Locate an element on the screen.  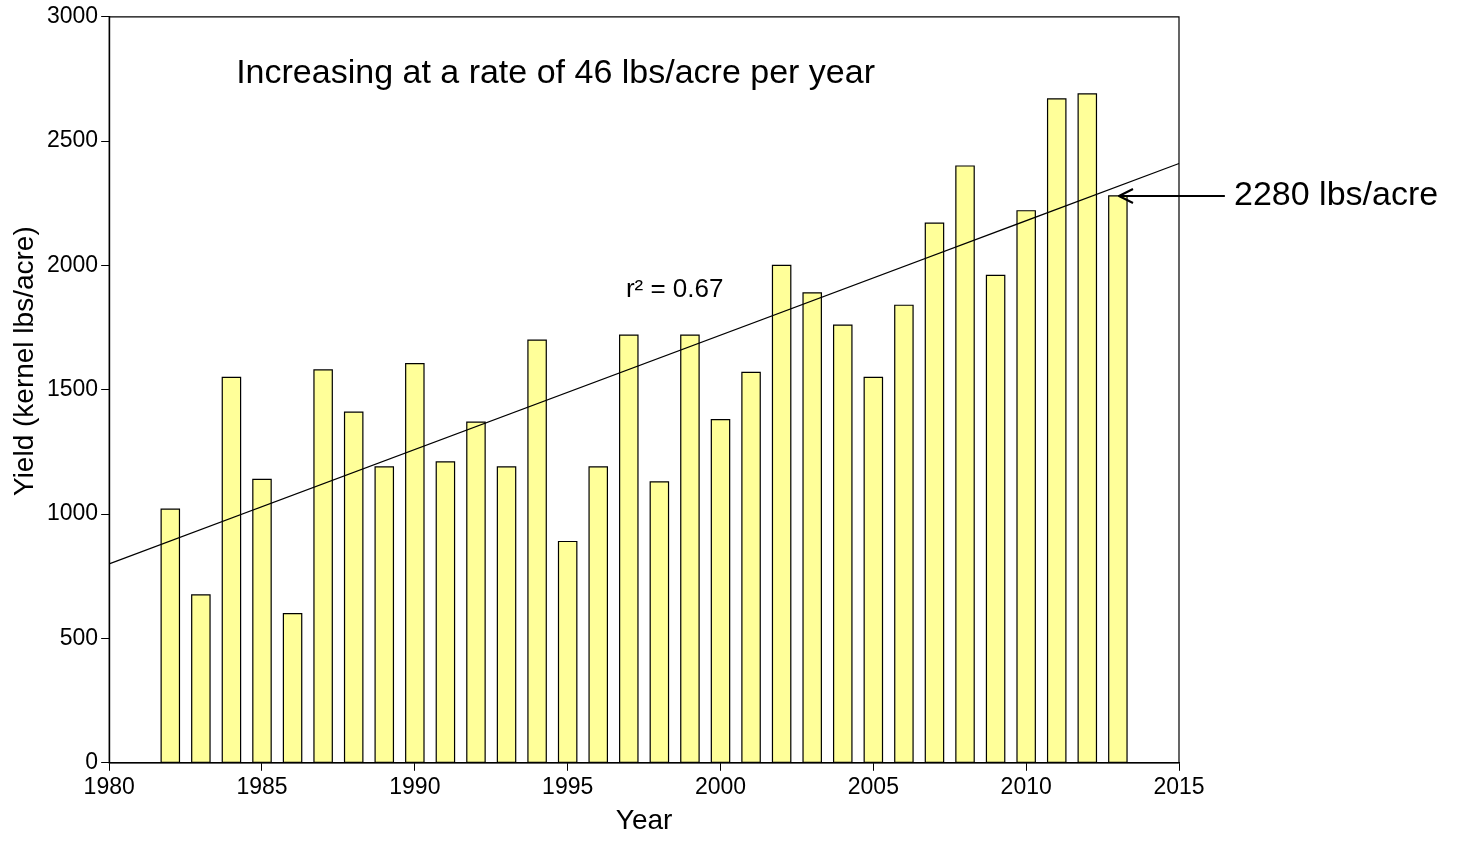
y-tick-label: 500 is located at coordinates (79, 636).